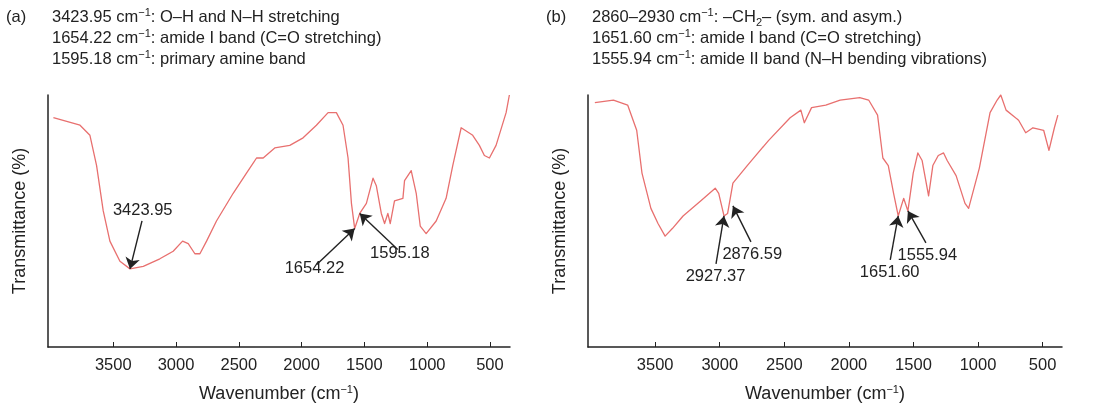  I want to click on text: 1595.18 cm$^{−1}$: primary amine band, so click(179, 57).